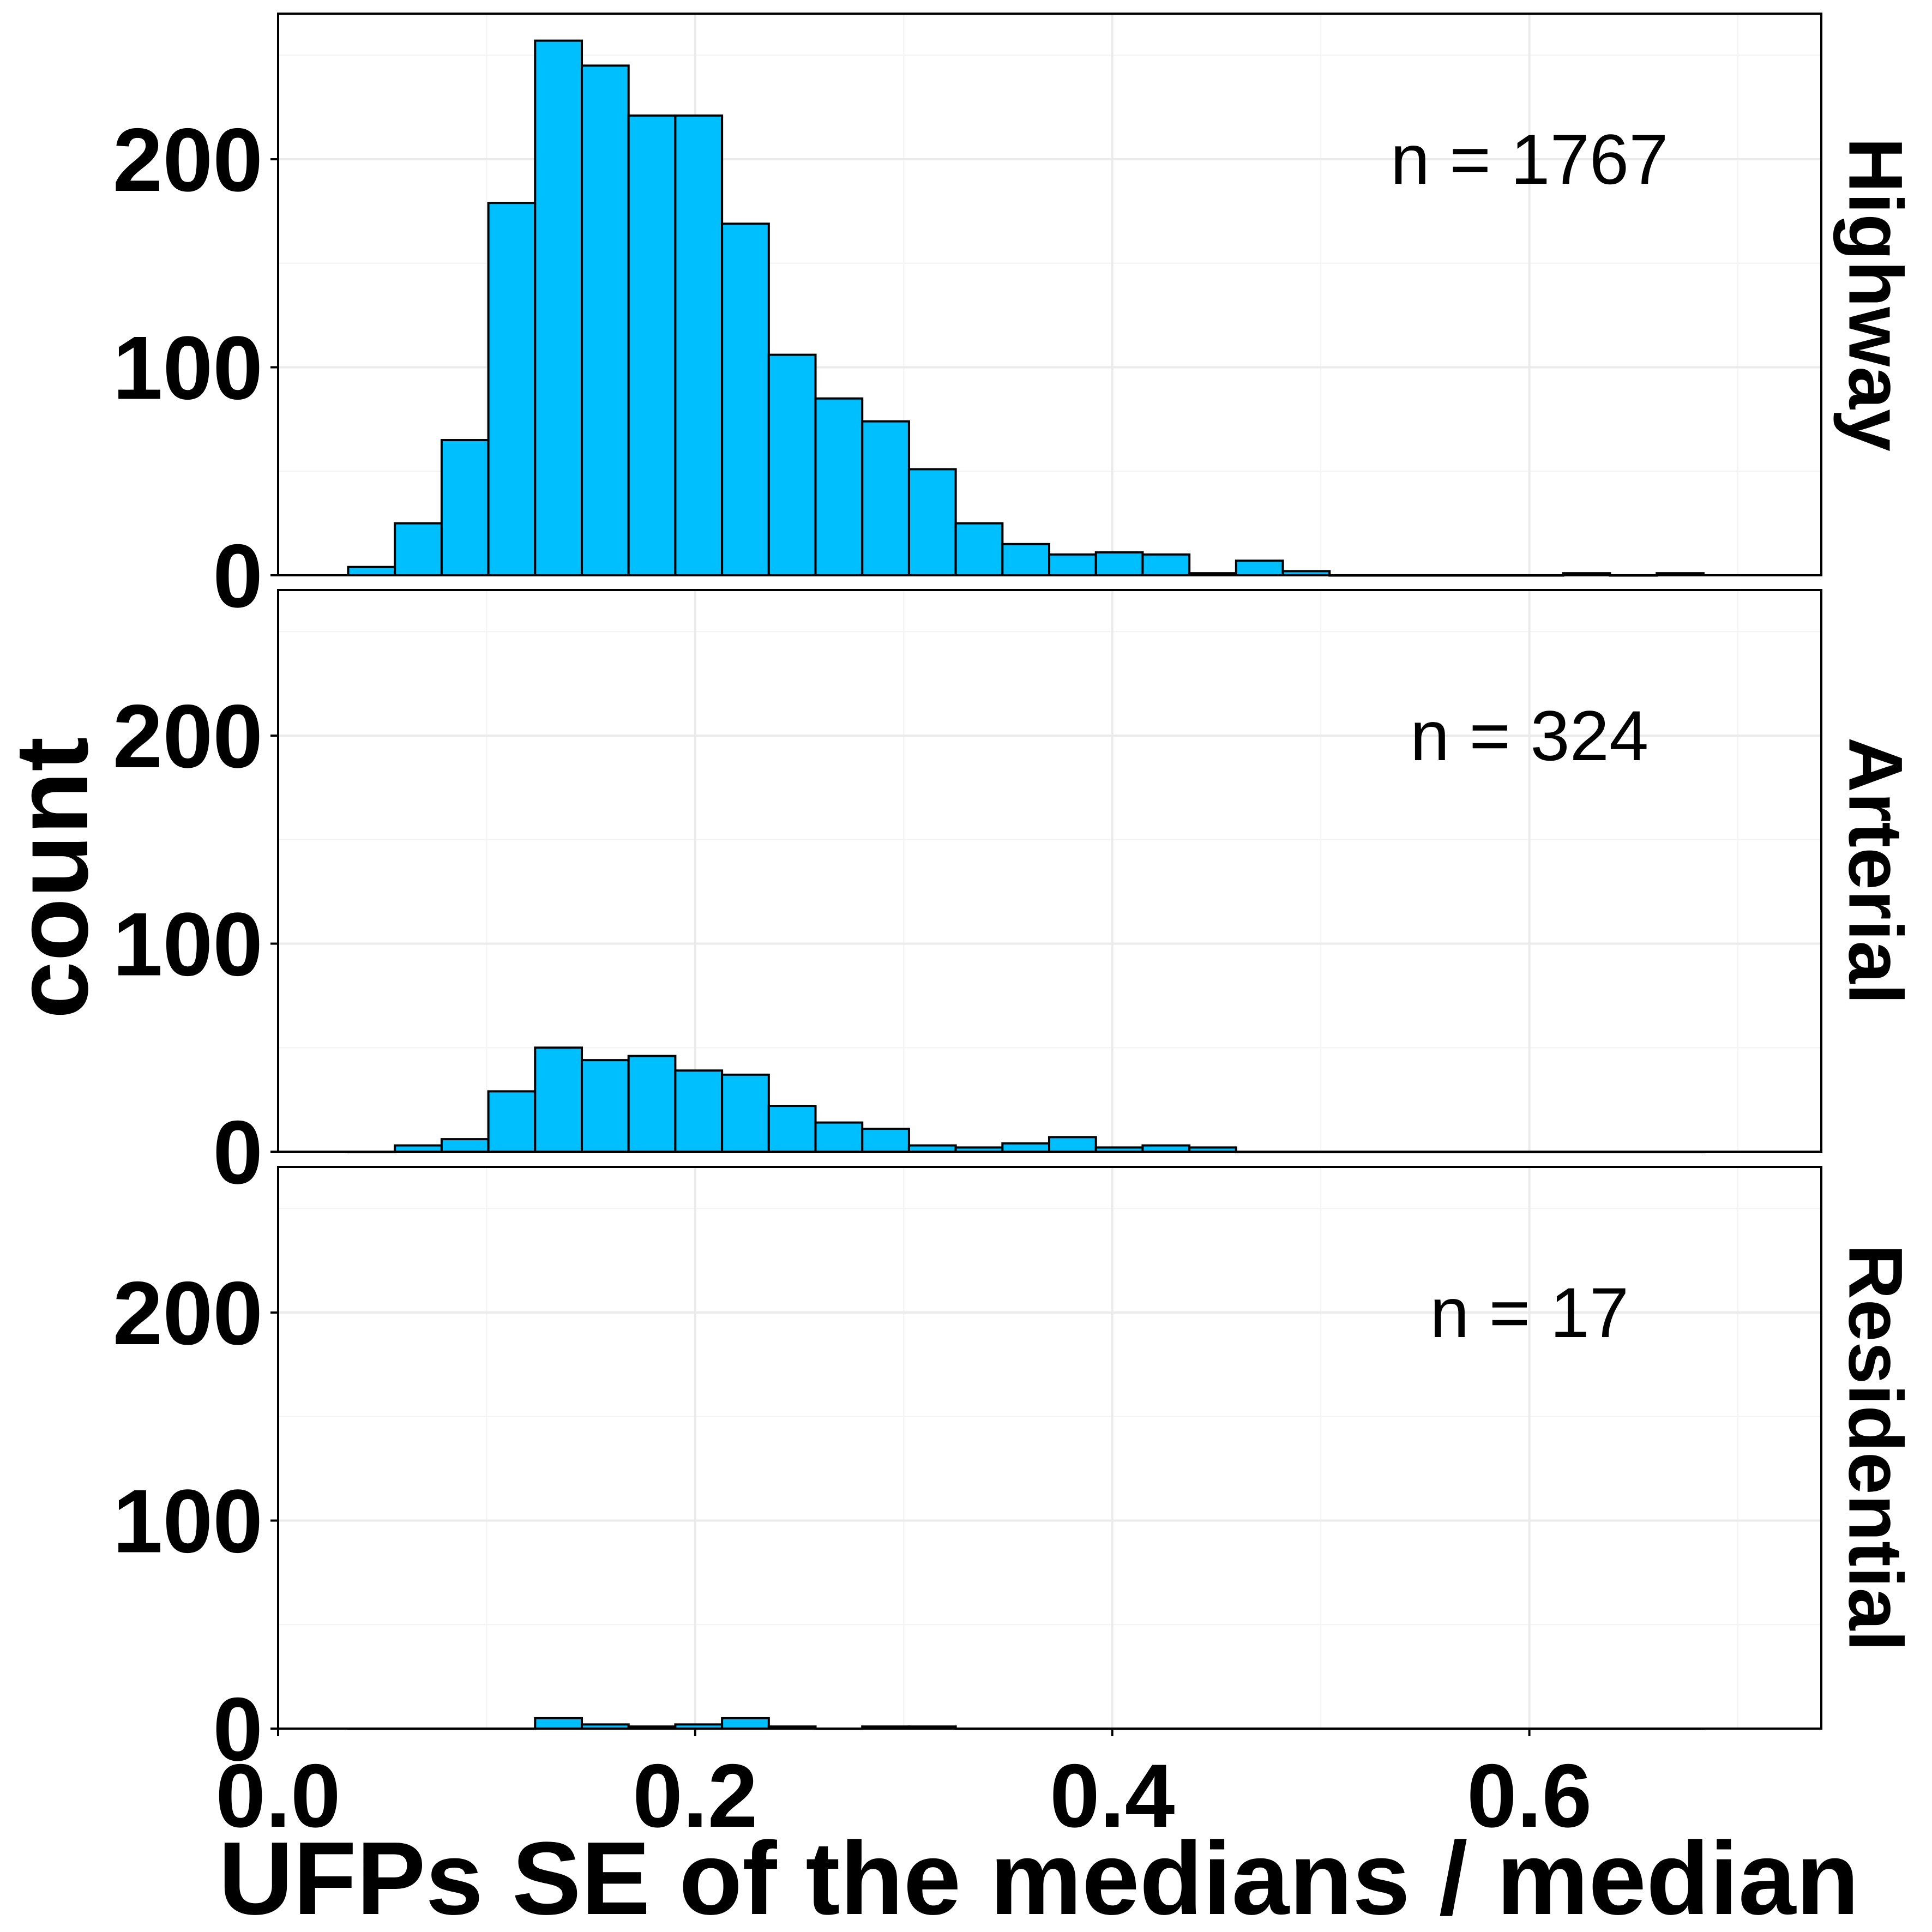 The image size is (1932, 1932). I want to click on x-axis: 0.0 0.2 0.4 0.6, so click(903, 1787).